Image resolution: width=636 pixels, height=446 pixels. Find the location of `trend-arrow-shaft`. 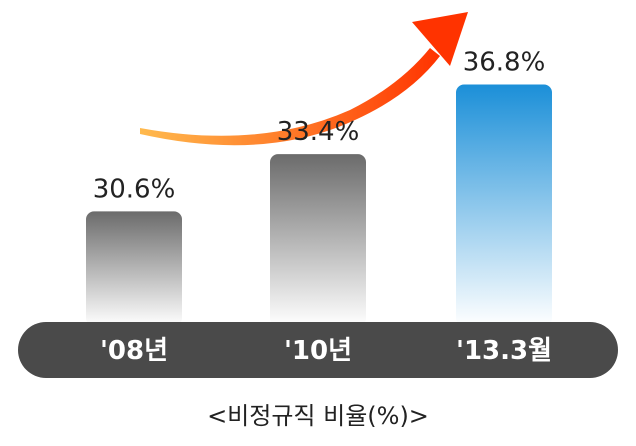

trend-arrow-shaft is located at coordinates (290, 97).